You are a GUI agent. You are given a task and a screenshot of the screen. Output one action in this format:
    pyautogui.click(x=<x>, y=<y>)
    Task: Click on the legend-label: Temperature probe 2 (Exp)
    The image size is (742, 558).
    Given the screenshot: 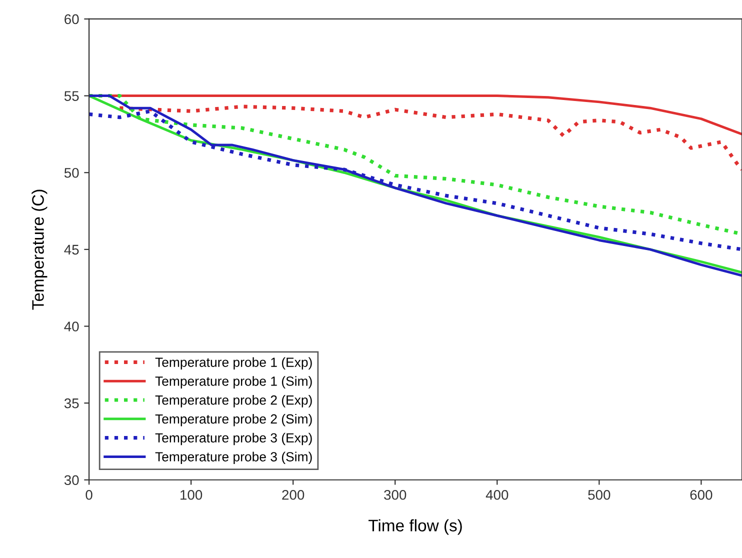 What is the action you would take?
    pyautogui.click(x=233, y=401)
    